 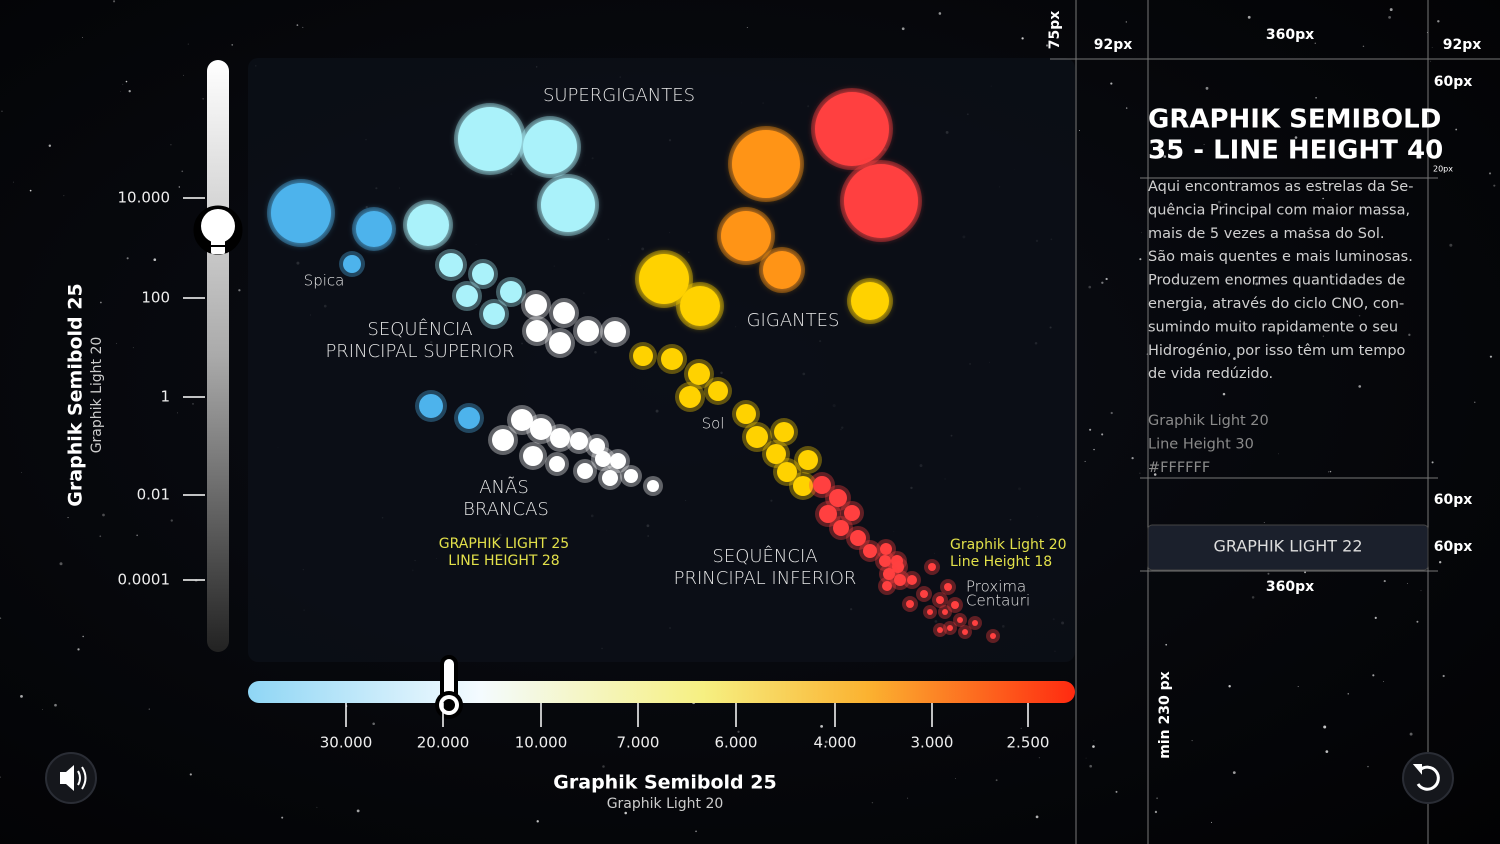 I want to click on measure: 75px, so click(x=1055, y=30).